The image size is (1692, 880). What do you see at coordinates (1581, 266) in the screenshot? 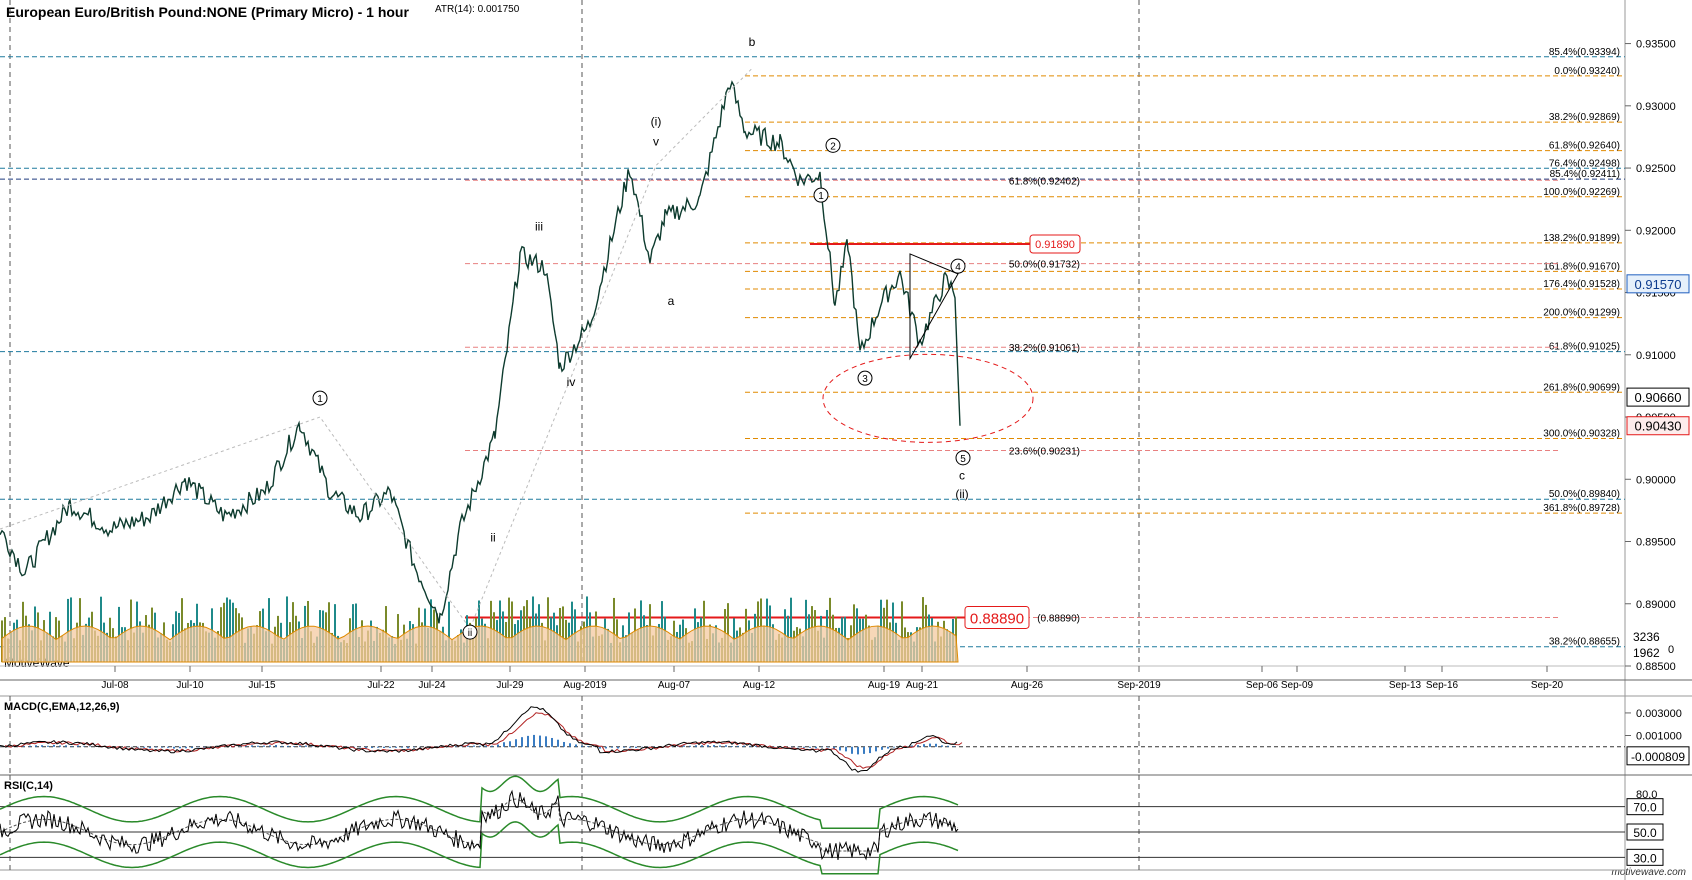
I see `fib-level-label: 161.8%(0.91670)` at bounding box center [1581, 266].